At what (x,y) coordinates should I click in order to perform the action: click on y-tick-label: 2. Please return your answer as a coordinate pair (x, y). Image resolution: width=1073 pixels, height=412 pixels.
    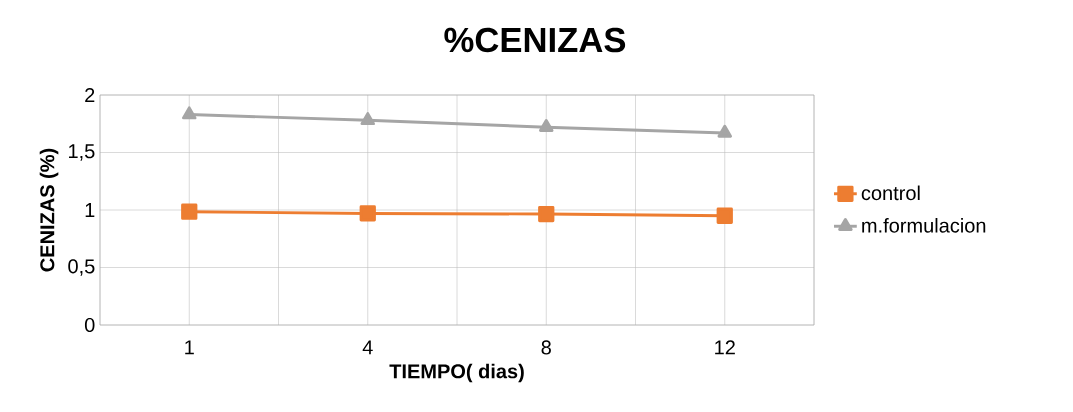
    Looking at the image, I should click on (90, 95).